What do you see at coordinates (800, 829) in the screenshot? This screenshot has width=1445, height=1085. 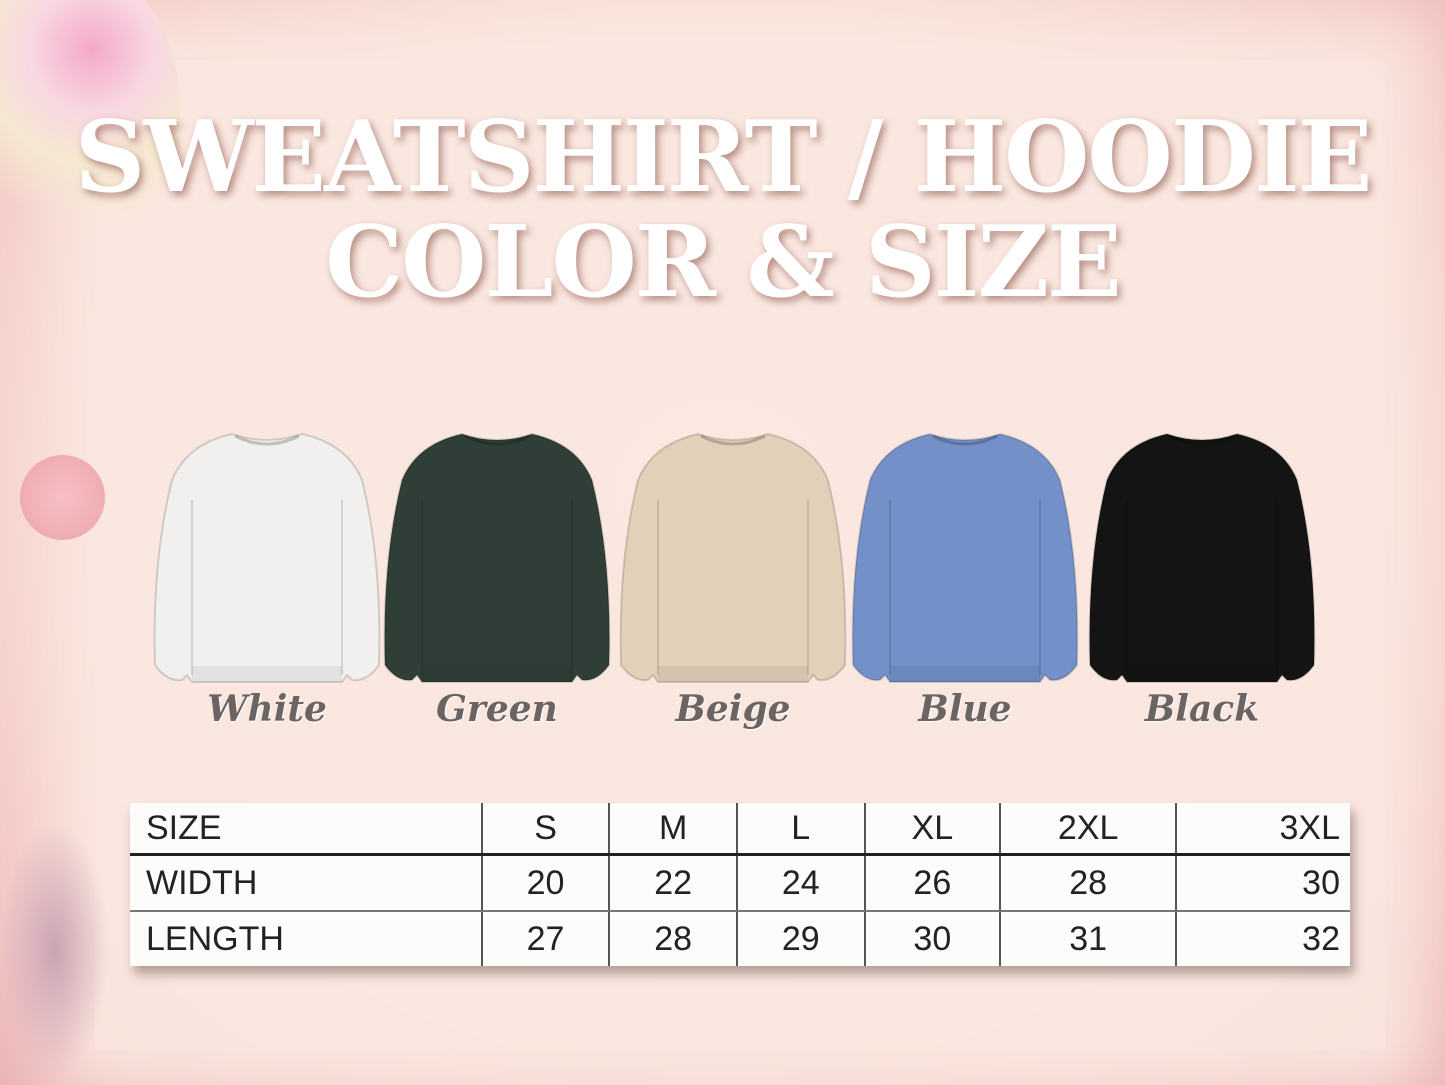 I see `header-cell: L` at bounding box center [800, 829].